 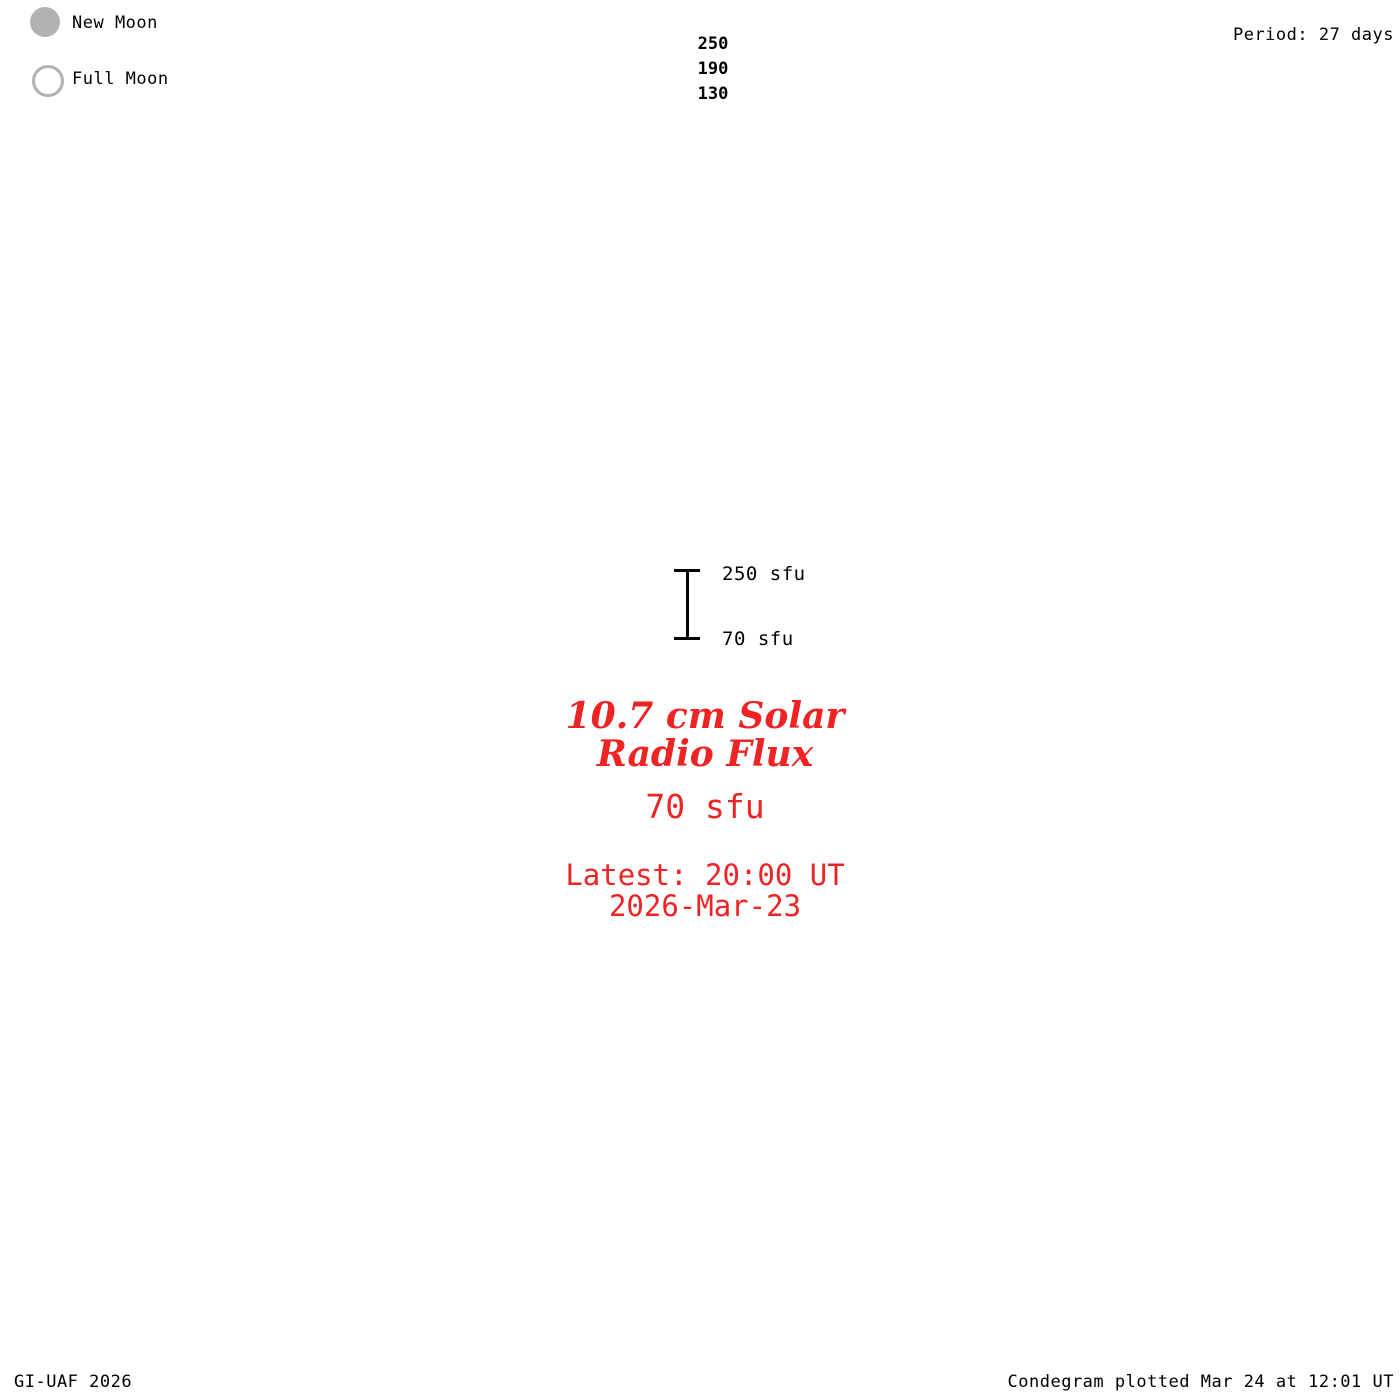 What do you see at coordinates (705, 875) in the screenshot?
I see `latest-time: Latest: 20:00 UT` at bounding box center [705, 875].